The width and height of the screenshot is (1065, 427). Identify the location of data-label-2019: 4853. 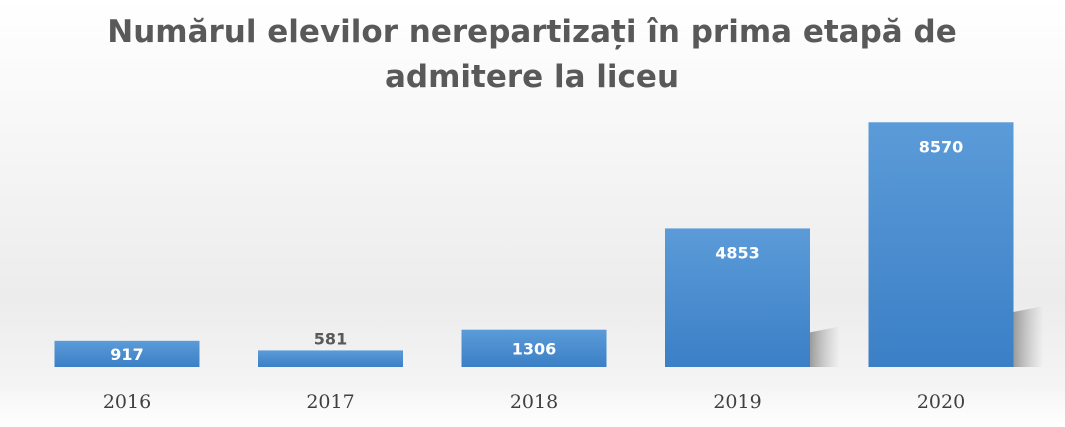
(737, 252).